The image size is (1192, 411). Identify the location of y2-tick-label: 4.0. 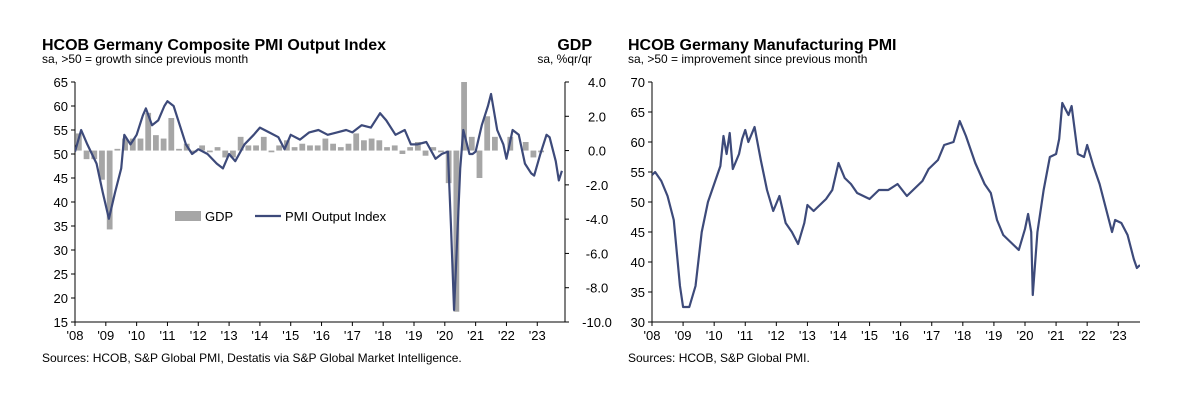
(597, 82).